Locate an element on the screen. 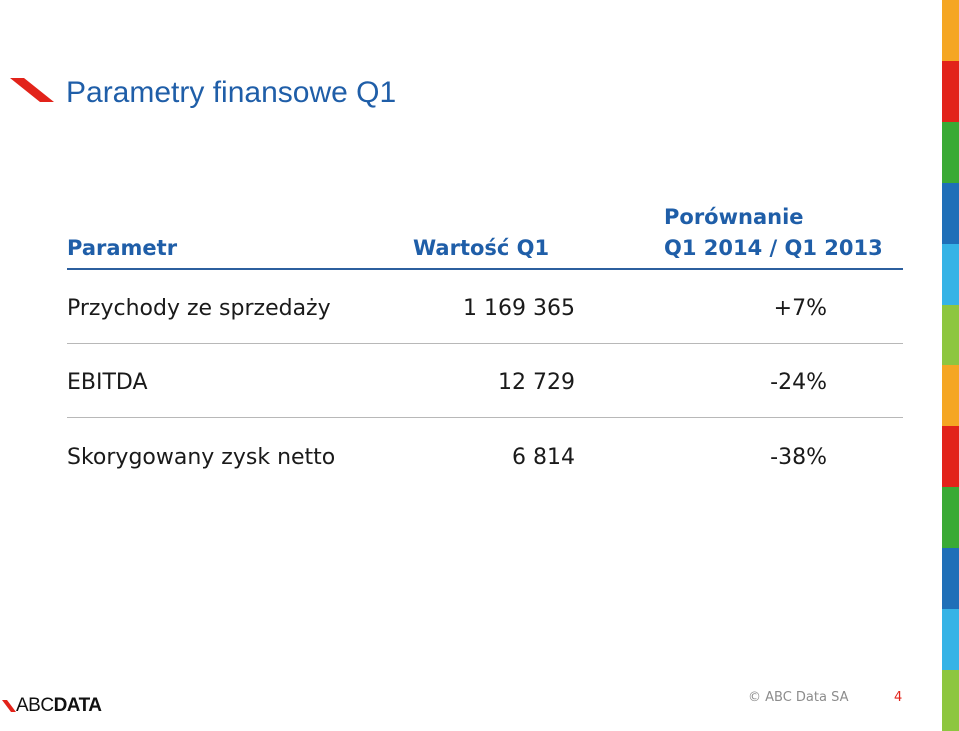 Image resolution: width=959 pixels, height=731 pixels. logo-text-abc: ABC is located at coordinates (35, 705).